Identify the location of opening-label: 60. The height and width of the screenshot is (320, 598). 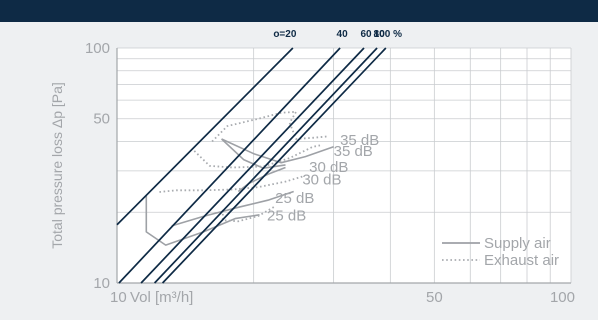
(366, 34).